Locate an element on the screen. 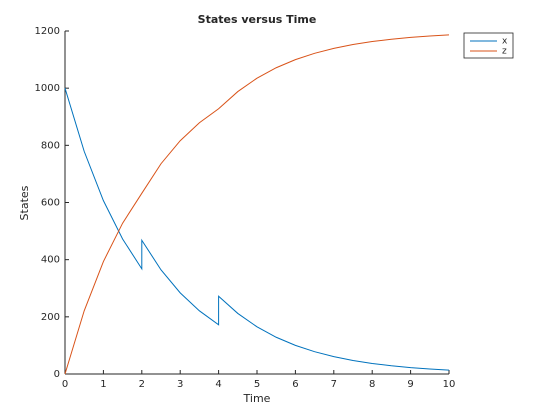 Image resolution: width=560 pixels, height=420 pixels. y-tick-label: 1200 is located at coordinates (47, 31).